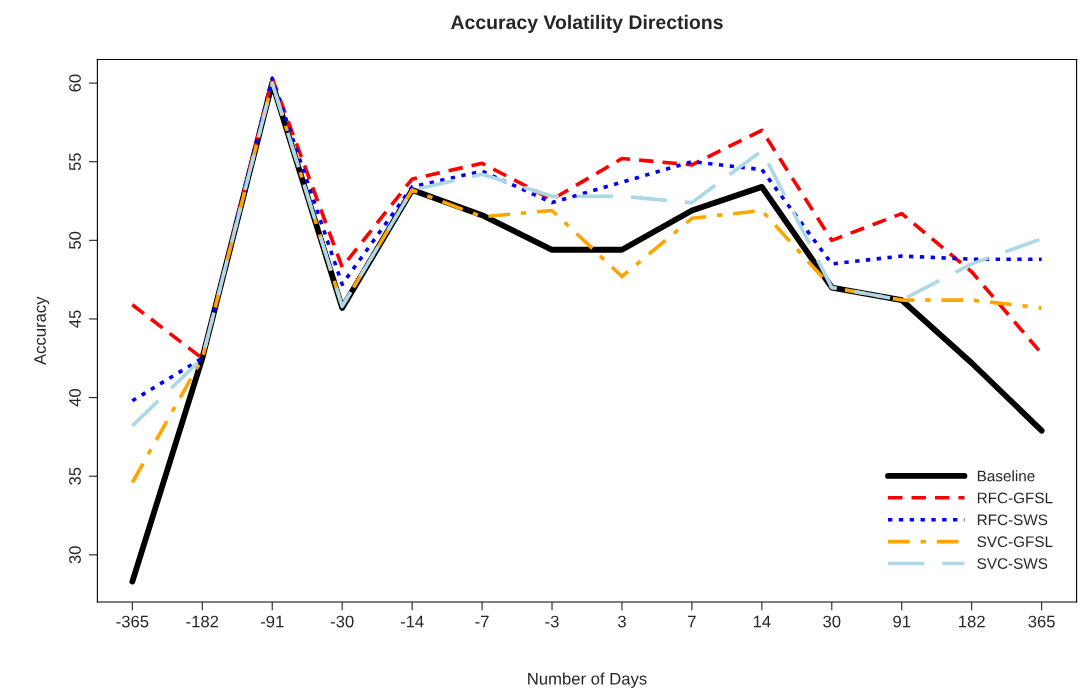 This screenshot has height=700, width=1082. Describe the element at coordinates (482, 621) in the screenshot. I see `x-tick-label: -7` at that location.